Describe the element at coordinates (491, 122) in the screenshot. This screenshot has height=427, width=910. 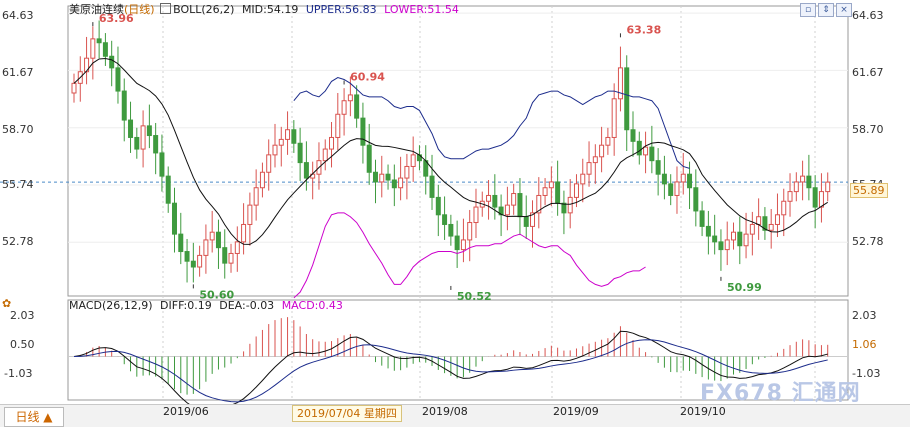
I see `boll-upper-line` at that location.